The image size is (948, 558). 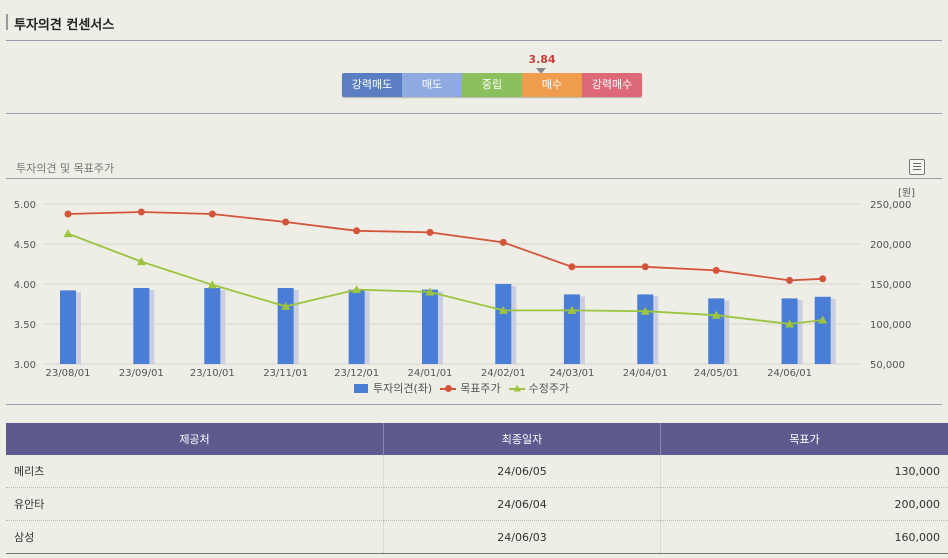 What do you see at coordinates (65, 168) in the screenshot?
I see `chart-title: 투자의견 및 목표주가` at bounding box center [65, 168].